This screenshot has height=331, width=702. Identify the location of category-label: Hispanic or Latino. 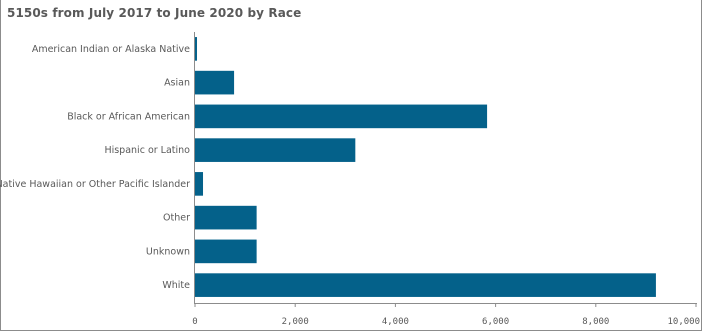
(147, 150).